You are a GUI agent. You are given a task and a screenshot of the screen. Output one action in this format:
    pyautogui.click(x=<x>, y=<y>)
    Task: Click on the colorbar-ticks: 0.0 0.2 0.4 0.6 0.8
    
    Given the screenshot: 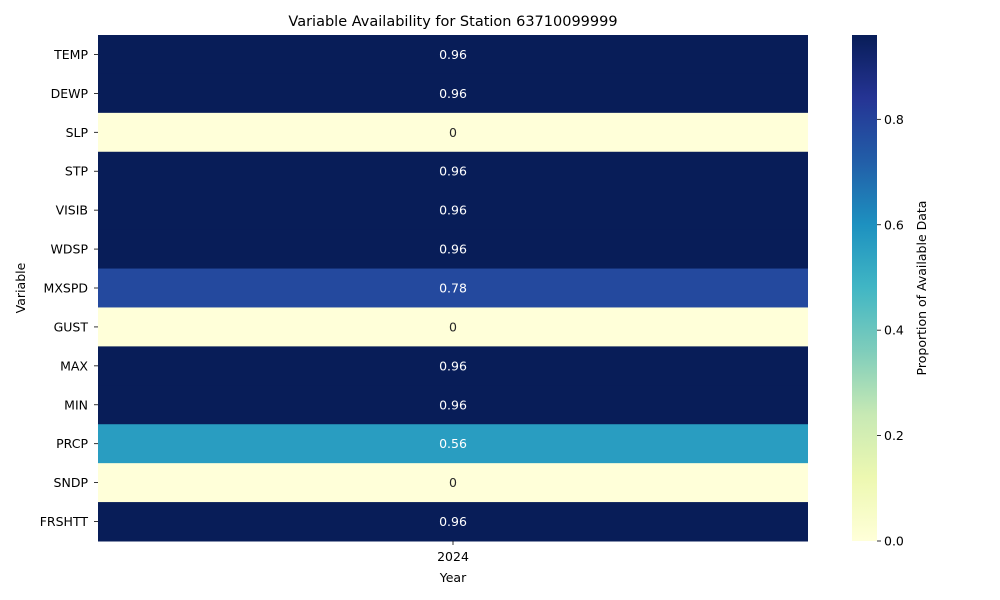 What is the action you would take?
    pyautogui.click(x=890, y=330)
    